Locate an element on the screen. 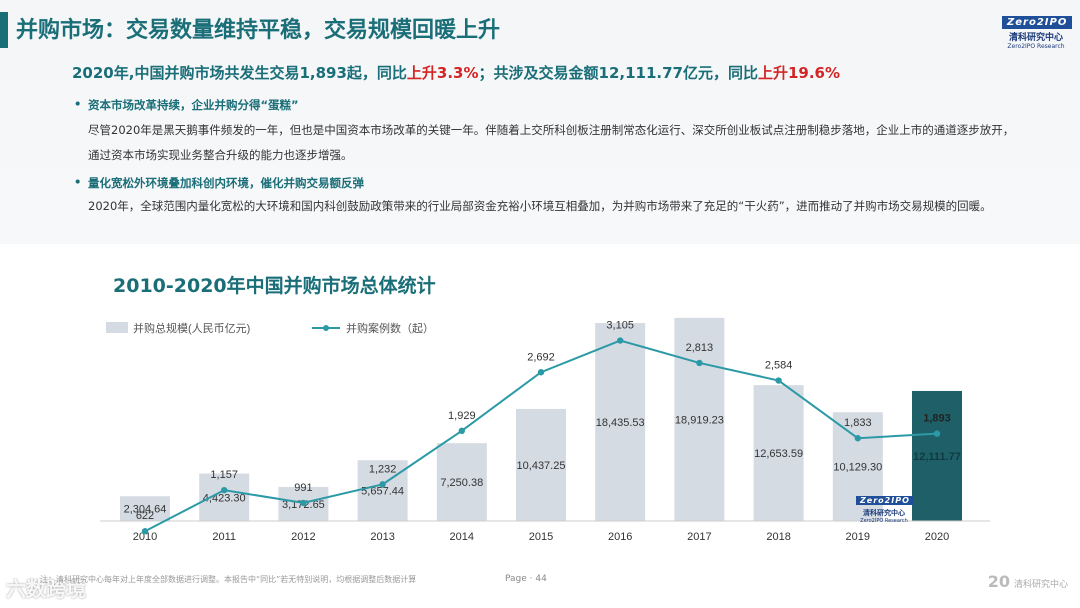 This screenshot has height=608, width=1080. headline-part2: ；共涉及交易金额12,111.77亿元，同比 is located at coordinates (618, 73).